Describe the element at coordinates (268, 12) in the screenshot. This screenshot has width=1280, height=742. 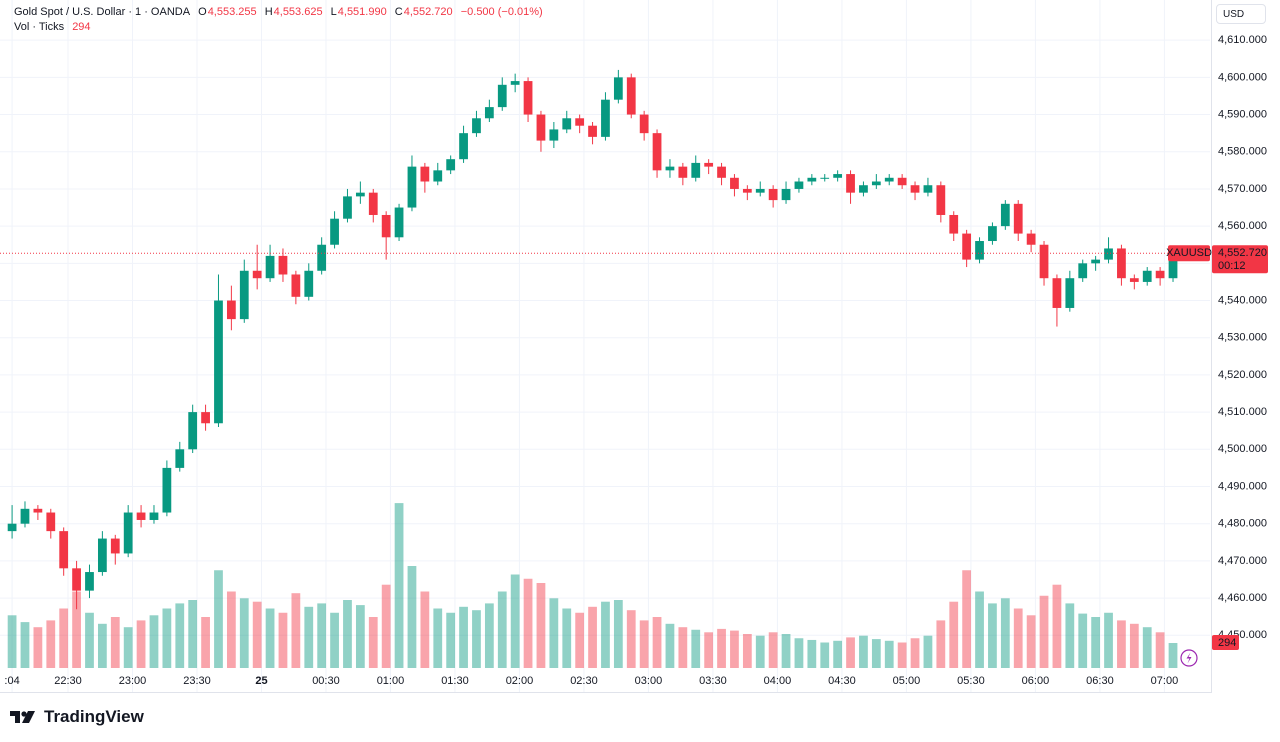
I see `legend-h: H` at that location.